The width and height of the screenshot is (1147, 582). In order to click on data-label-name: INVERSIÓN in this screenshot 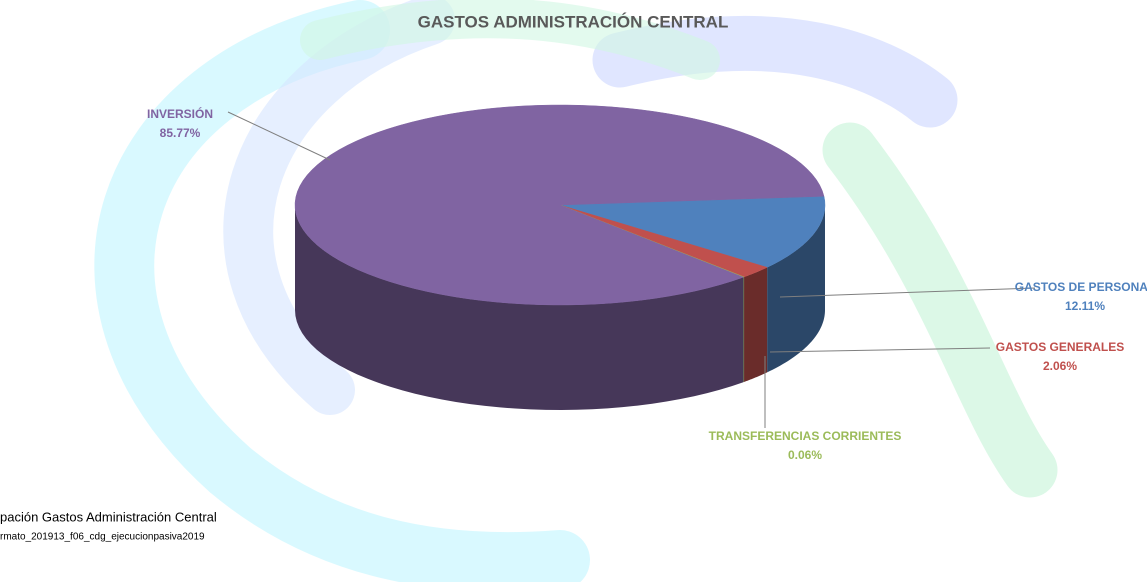, I will do `click(180, 113)`.